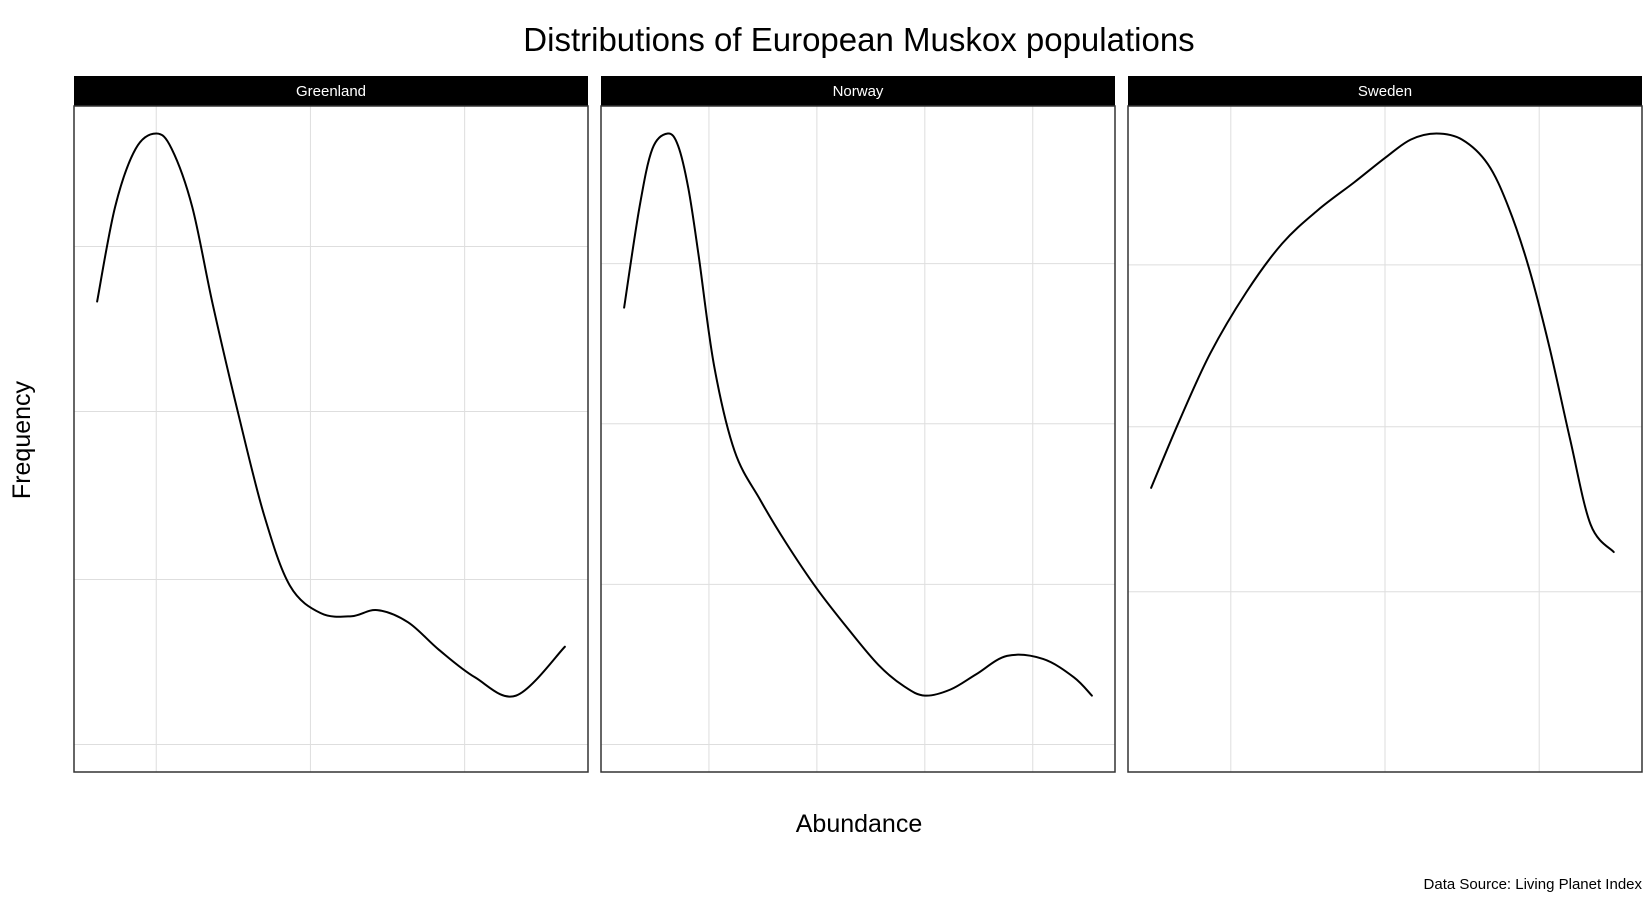 The image size is (1650, 900). I want to click on y-axis-title: Frequency, so click(22, 439).